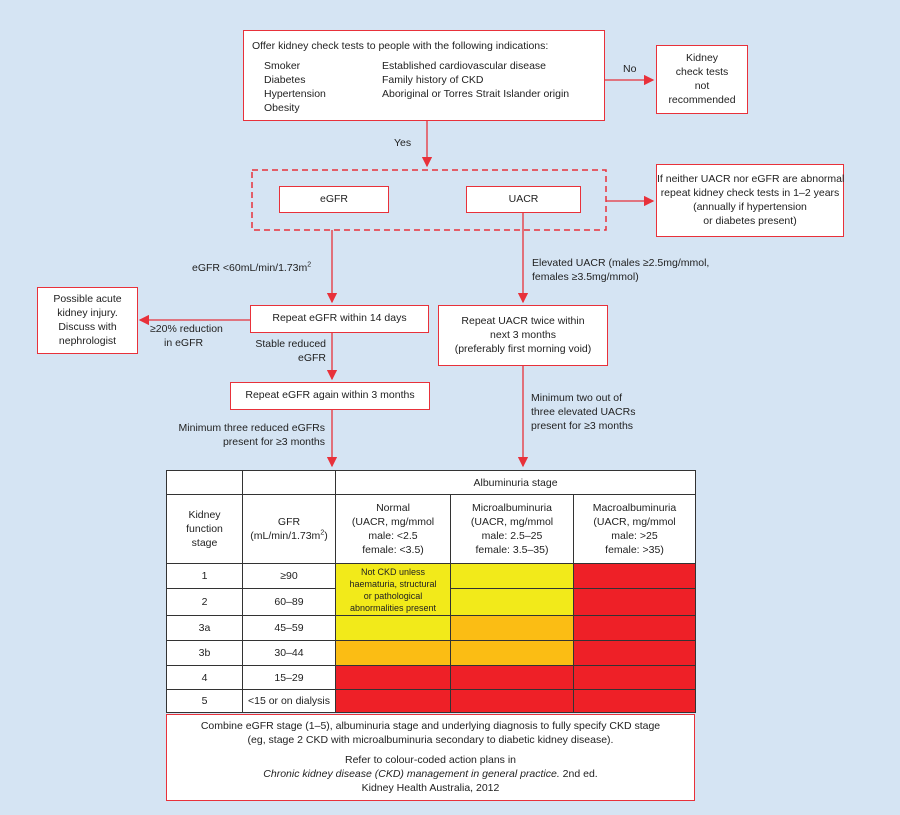 This screenshot has width=900, height=815. Describe the element at coordinates (282, 108) in the screenshot. I see `indication: Obesity` at that location.